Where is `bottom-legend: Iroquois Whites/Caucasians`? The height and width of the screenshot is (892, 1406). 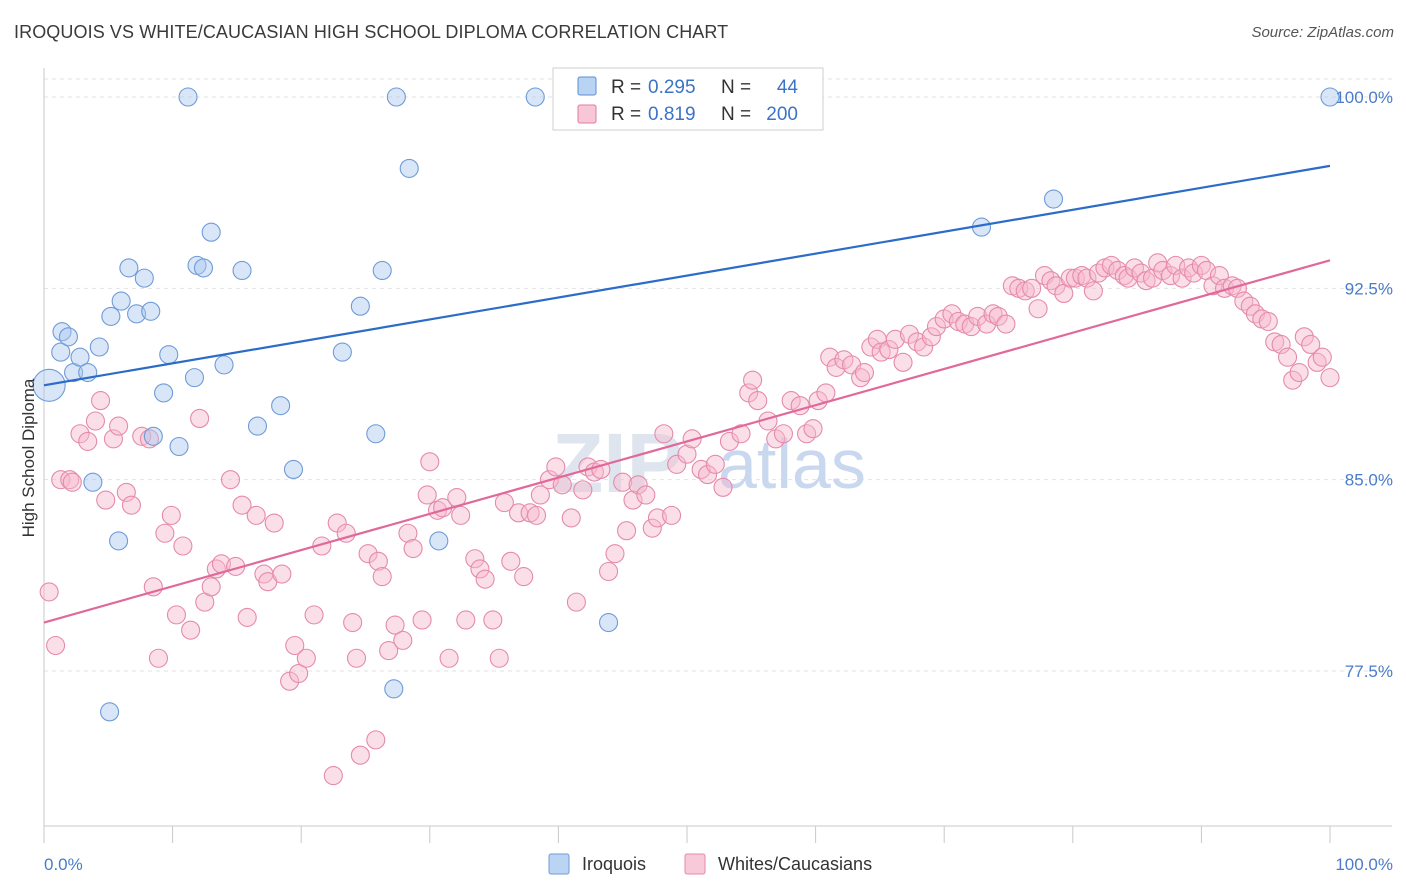 bottom-legend: Iroquois Whites/Caucasians is located at coordinates (710, 864).